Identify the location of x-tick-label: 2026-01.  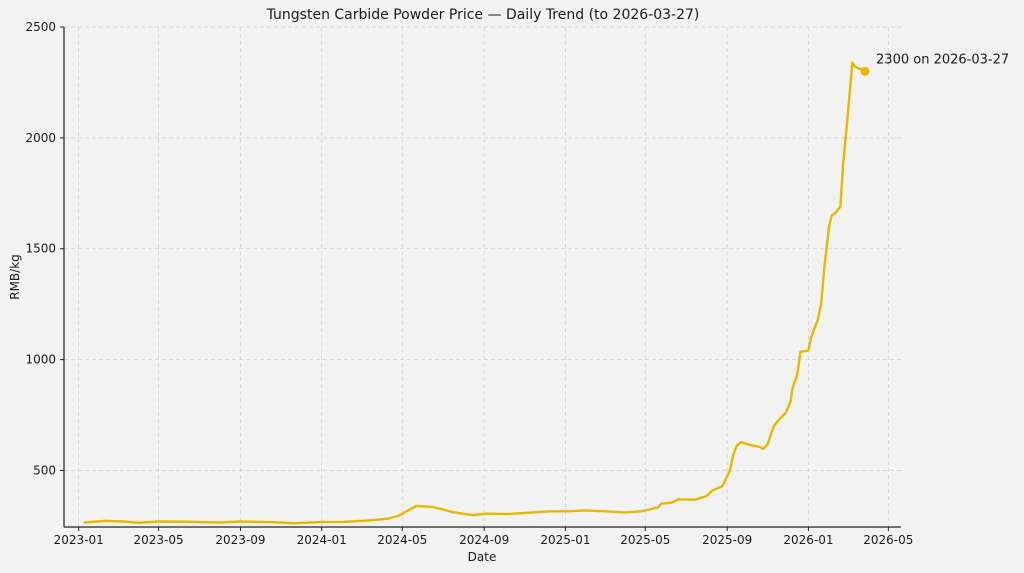
(808, 540).